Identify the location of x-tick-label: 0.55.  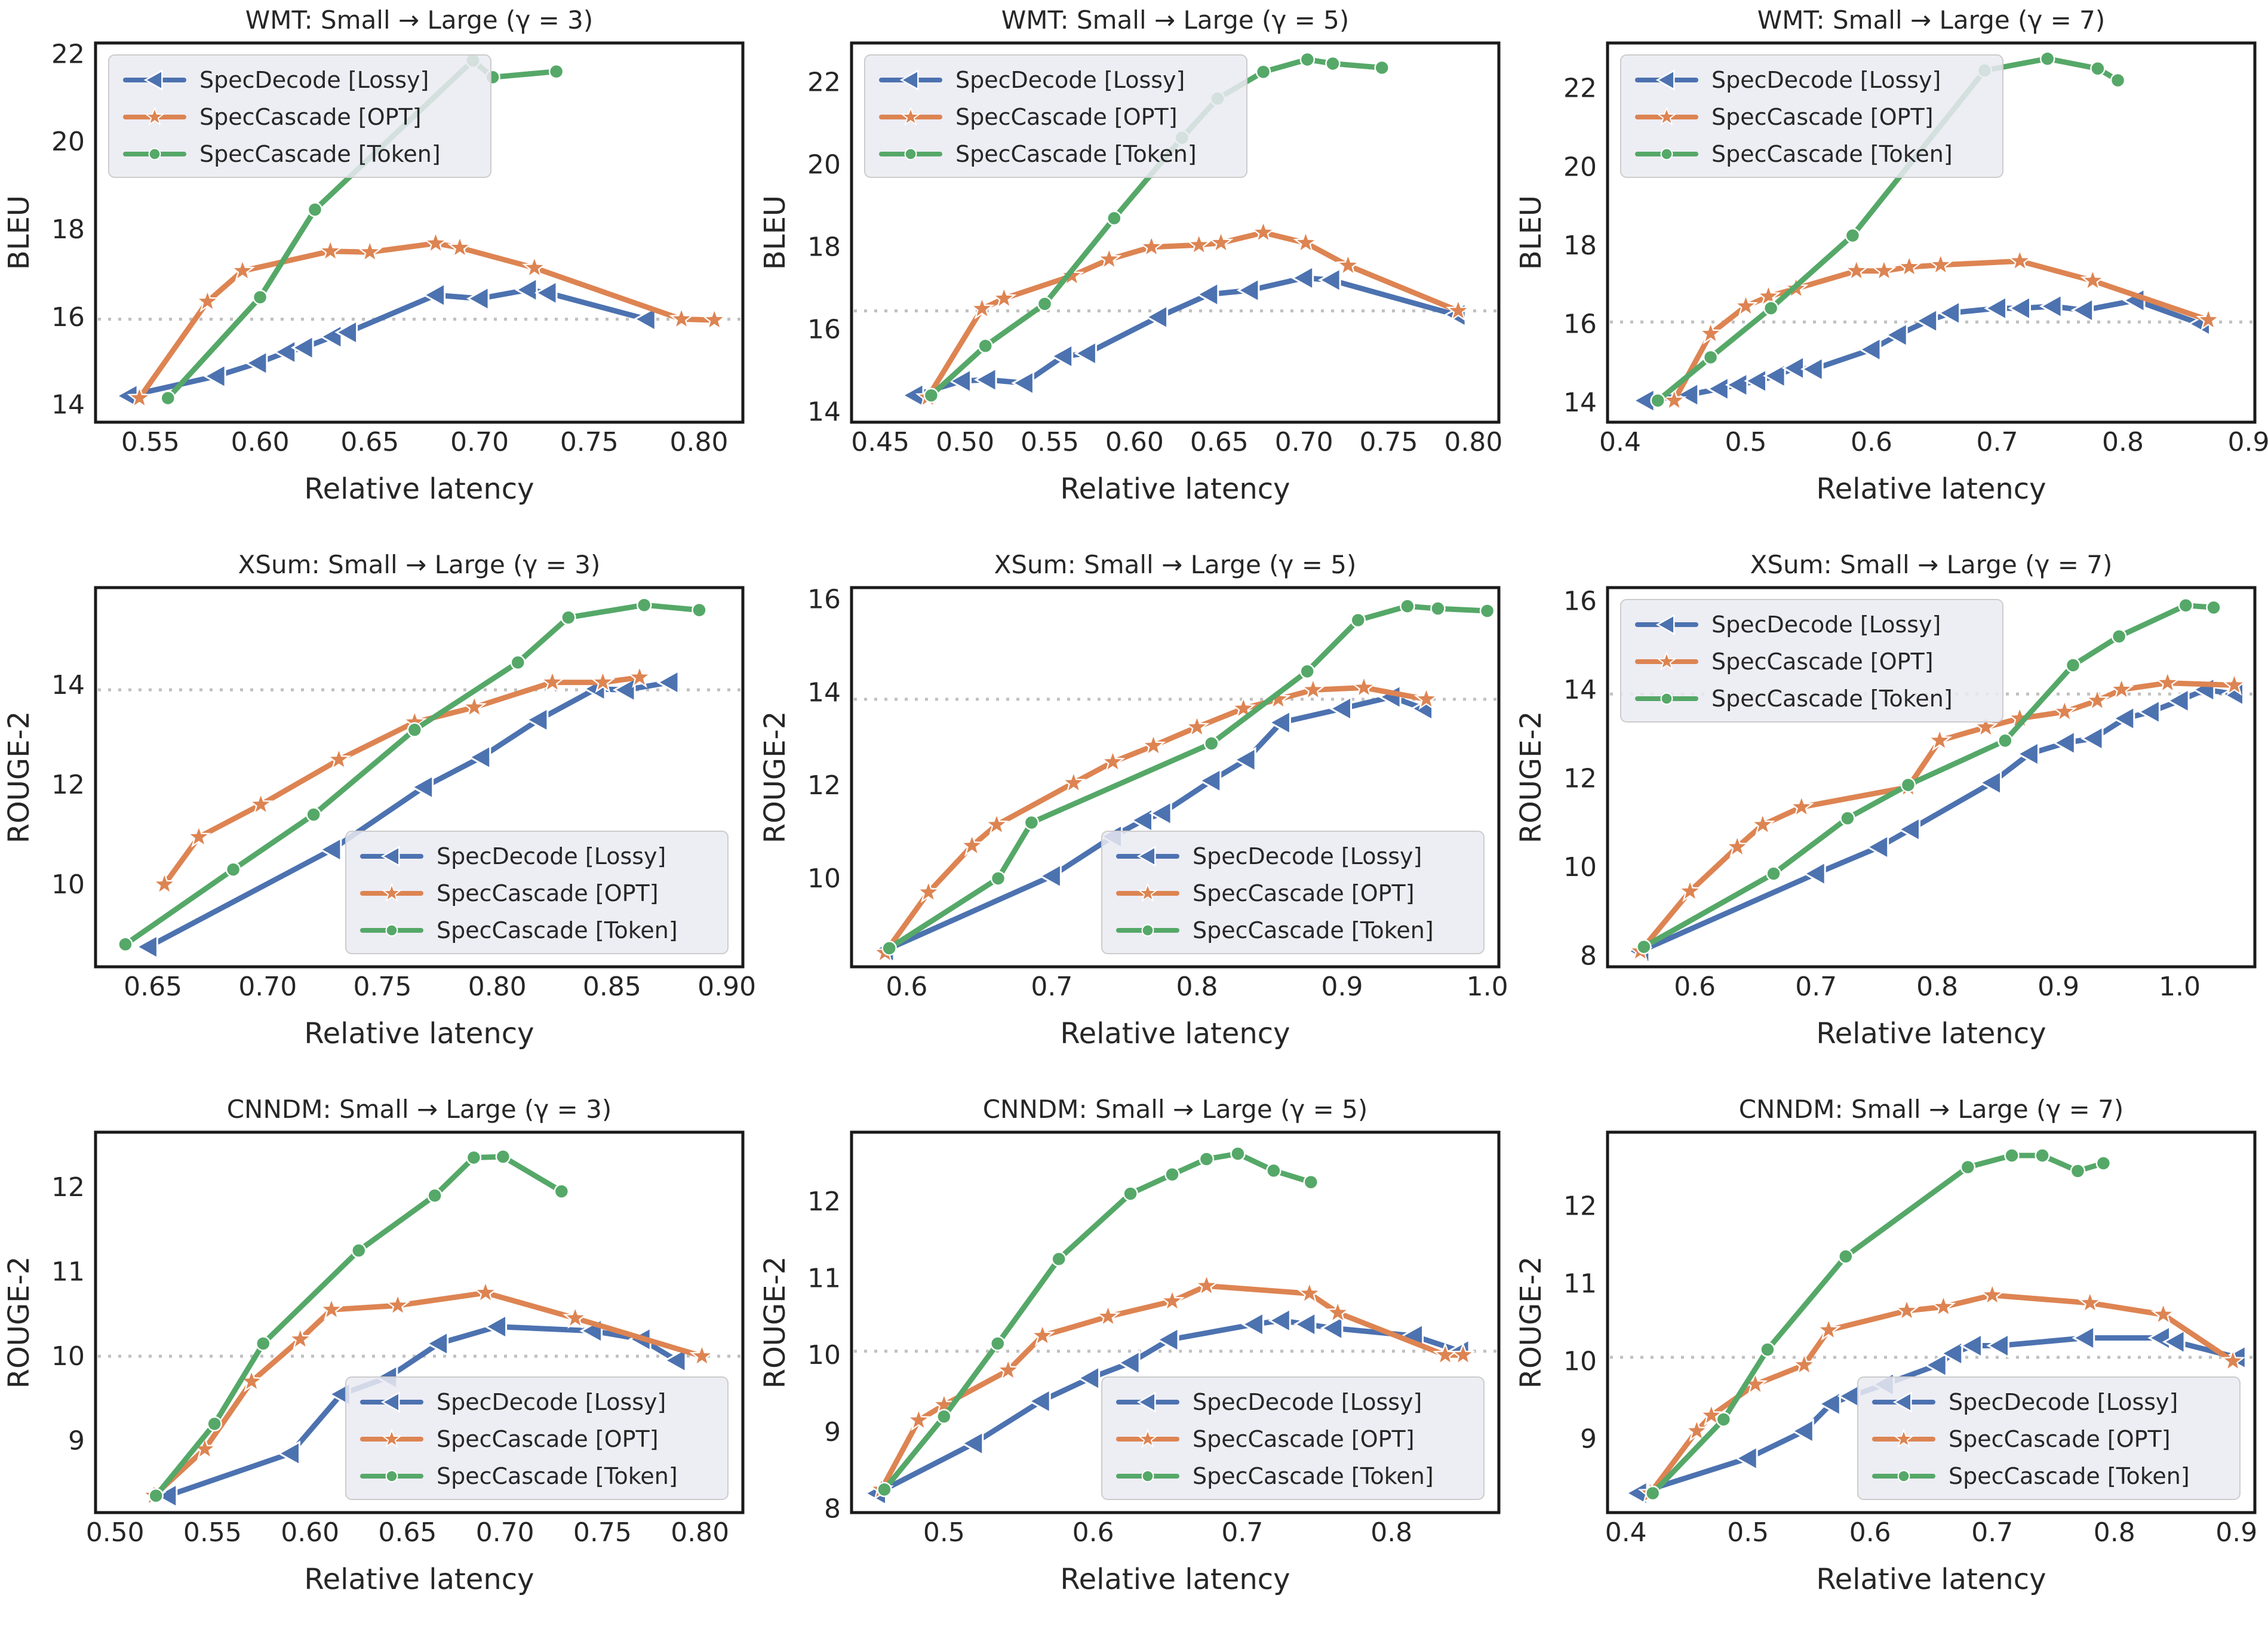
(1050, 442).